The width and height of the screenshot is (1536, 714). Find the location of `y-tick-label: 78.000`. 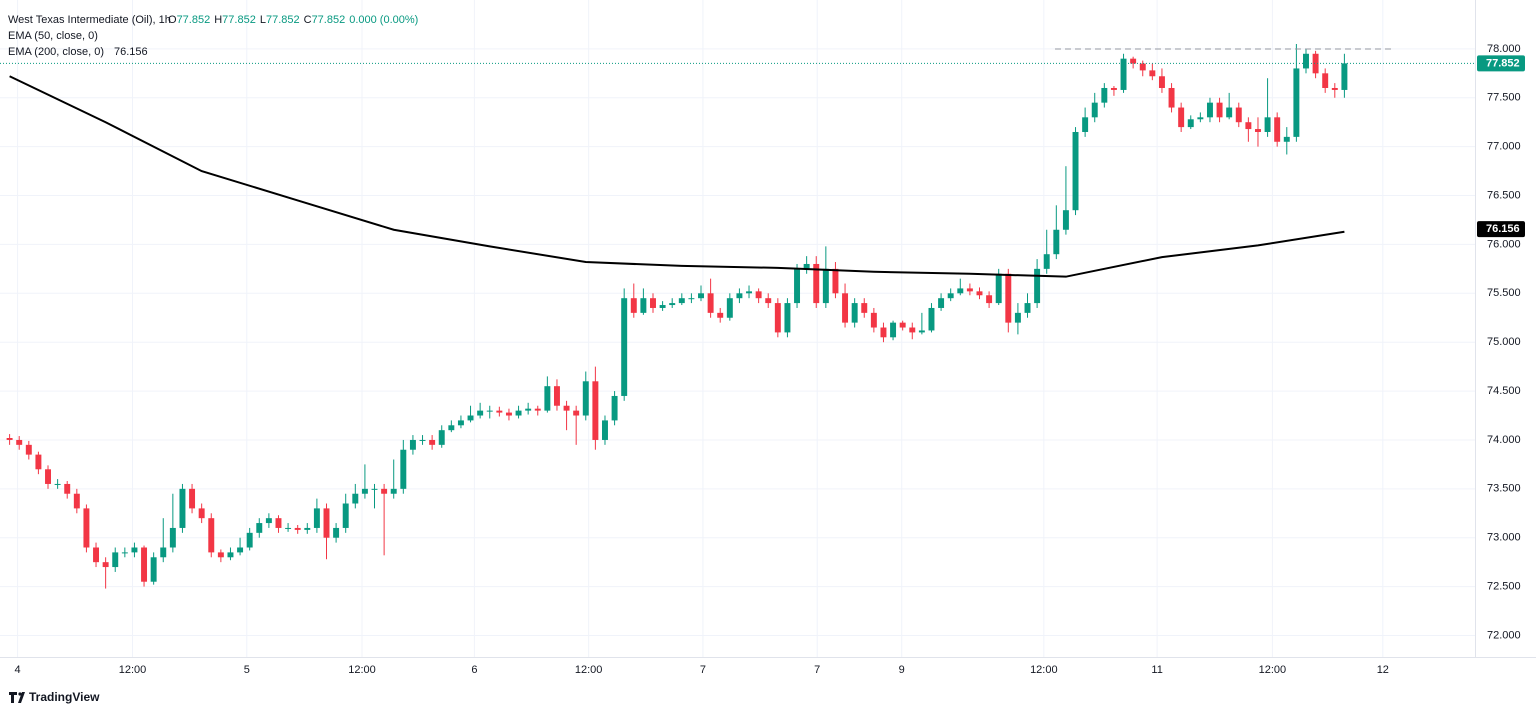

y-tick-label: 78.000 is located at coordinates (1504, 49).